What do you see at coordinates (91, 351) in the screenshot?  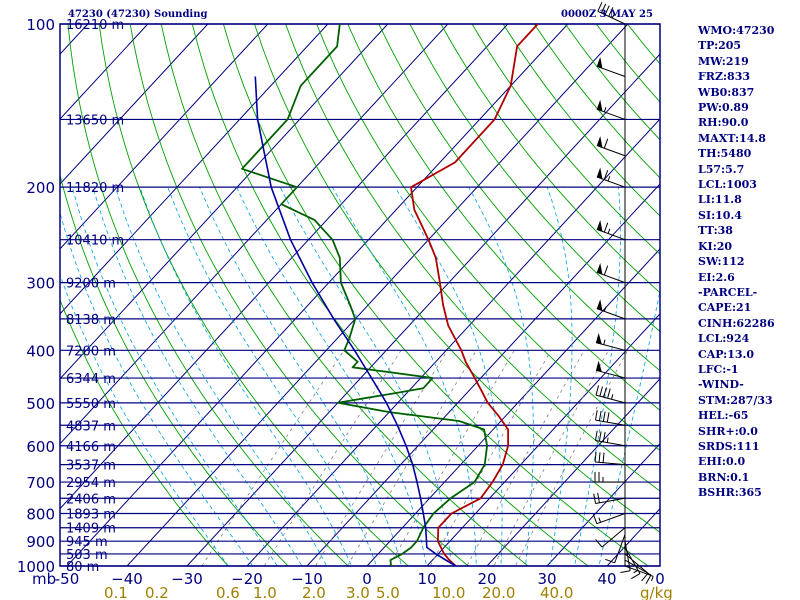 I see `height-label: 7200 m` at bounding box center [91, 351].